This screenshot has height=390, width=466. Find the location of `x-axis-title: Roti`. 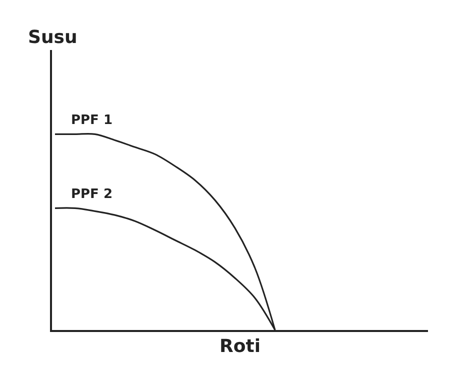

x-axis-title: Roti is located at coordinates (240, 346).